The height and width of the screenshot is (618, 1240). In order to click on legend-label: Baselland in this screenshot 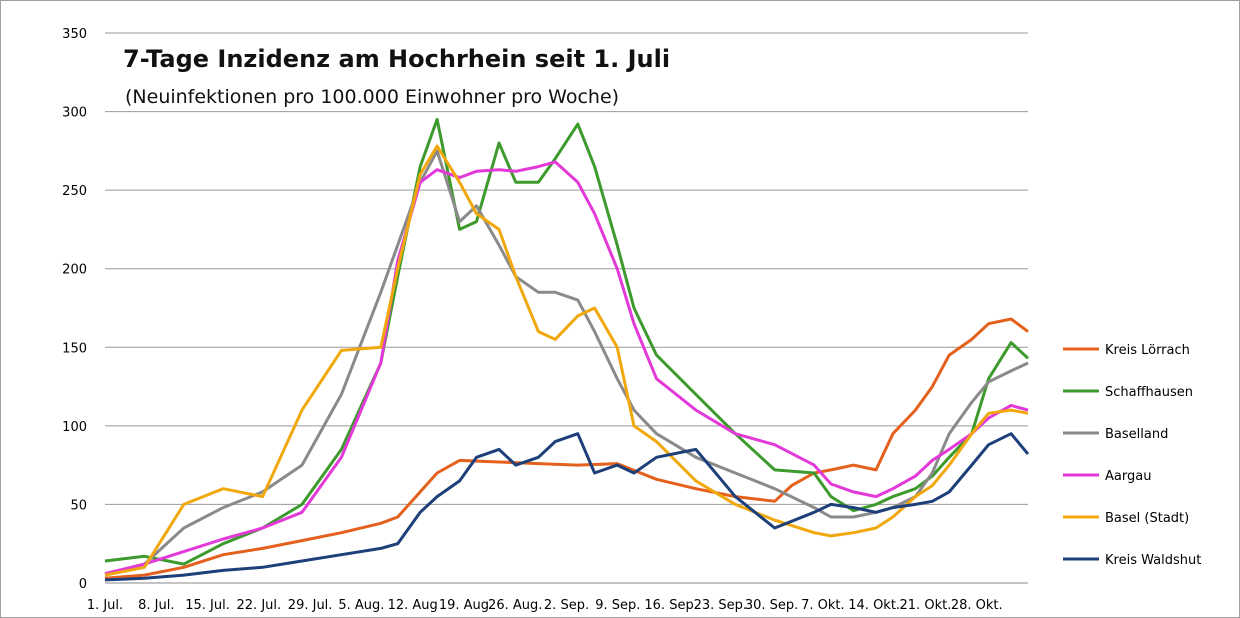, I will do `click(1136, 434)`.